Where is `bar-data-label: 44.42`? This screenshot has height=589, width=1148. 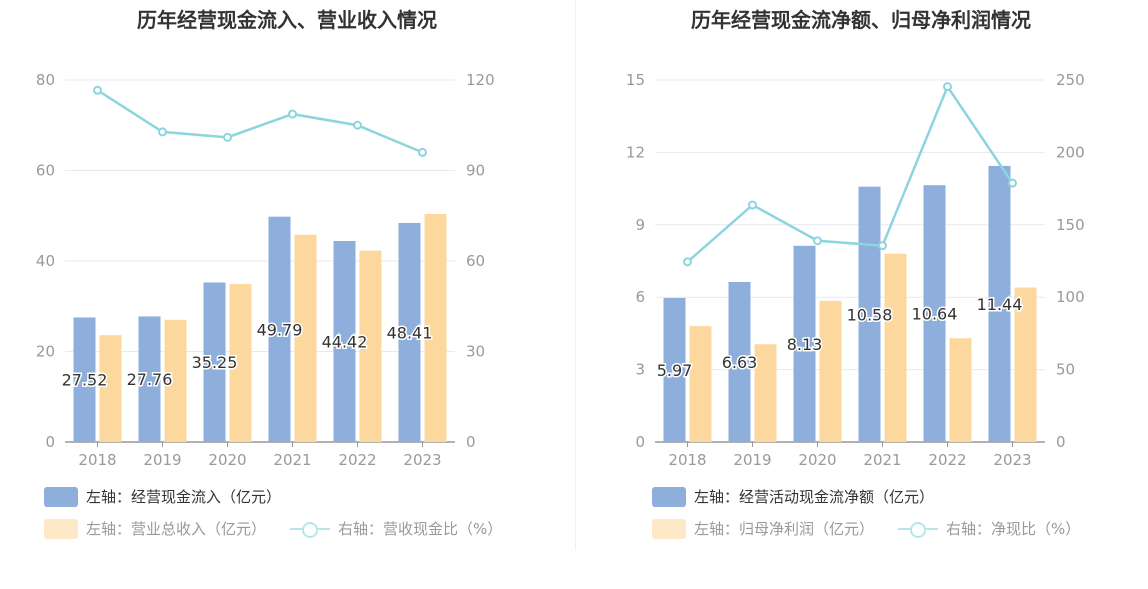
bar-data-label: 44.42 is located at coordinates (345, 341).